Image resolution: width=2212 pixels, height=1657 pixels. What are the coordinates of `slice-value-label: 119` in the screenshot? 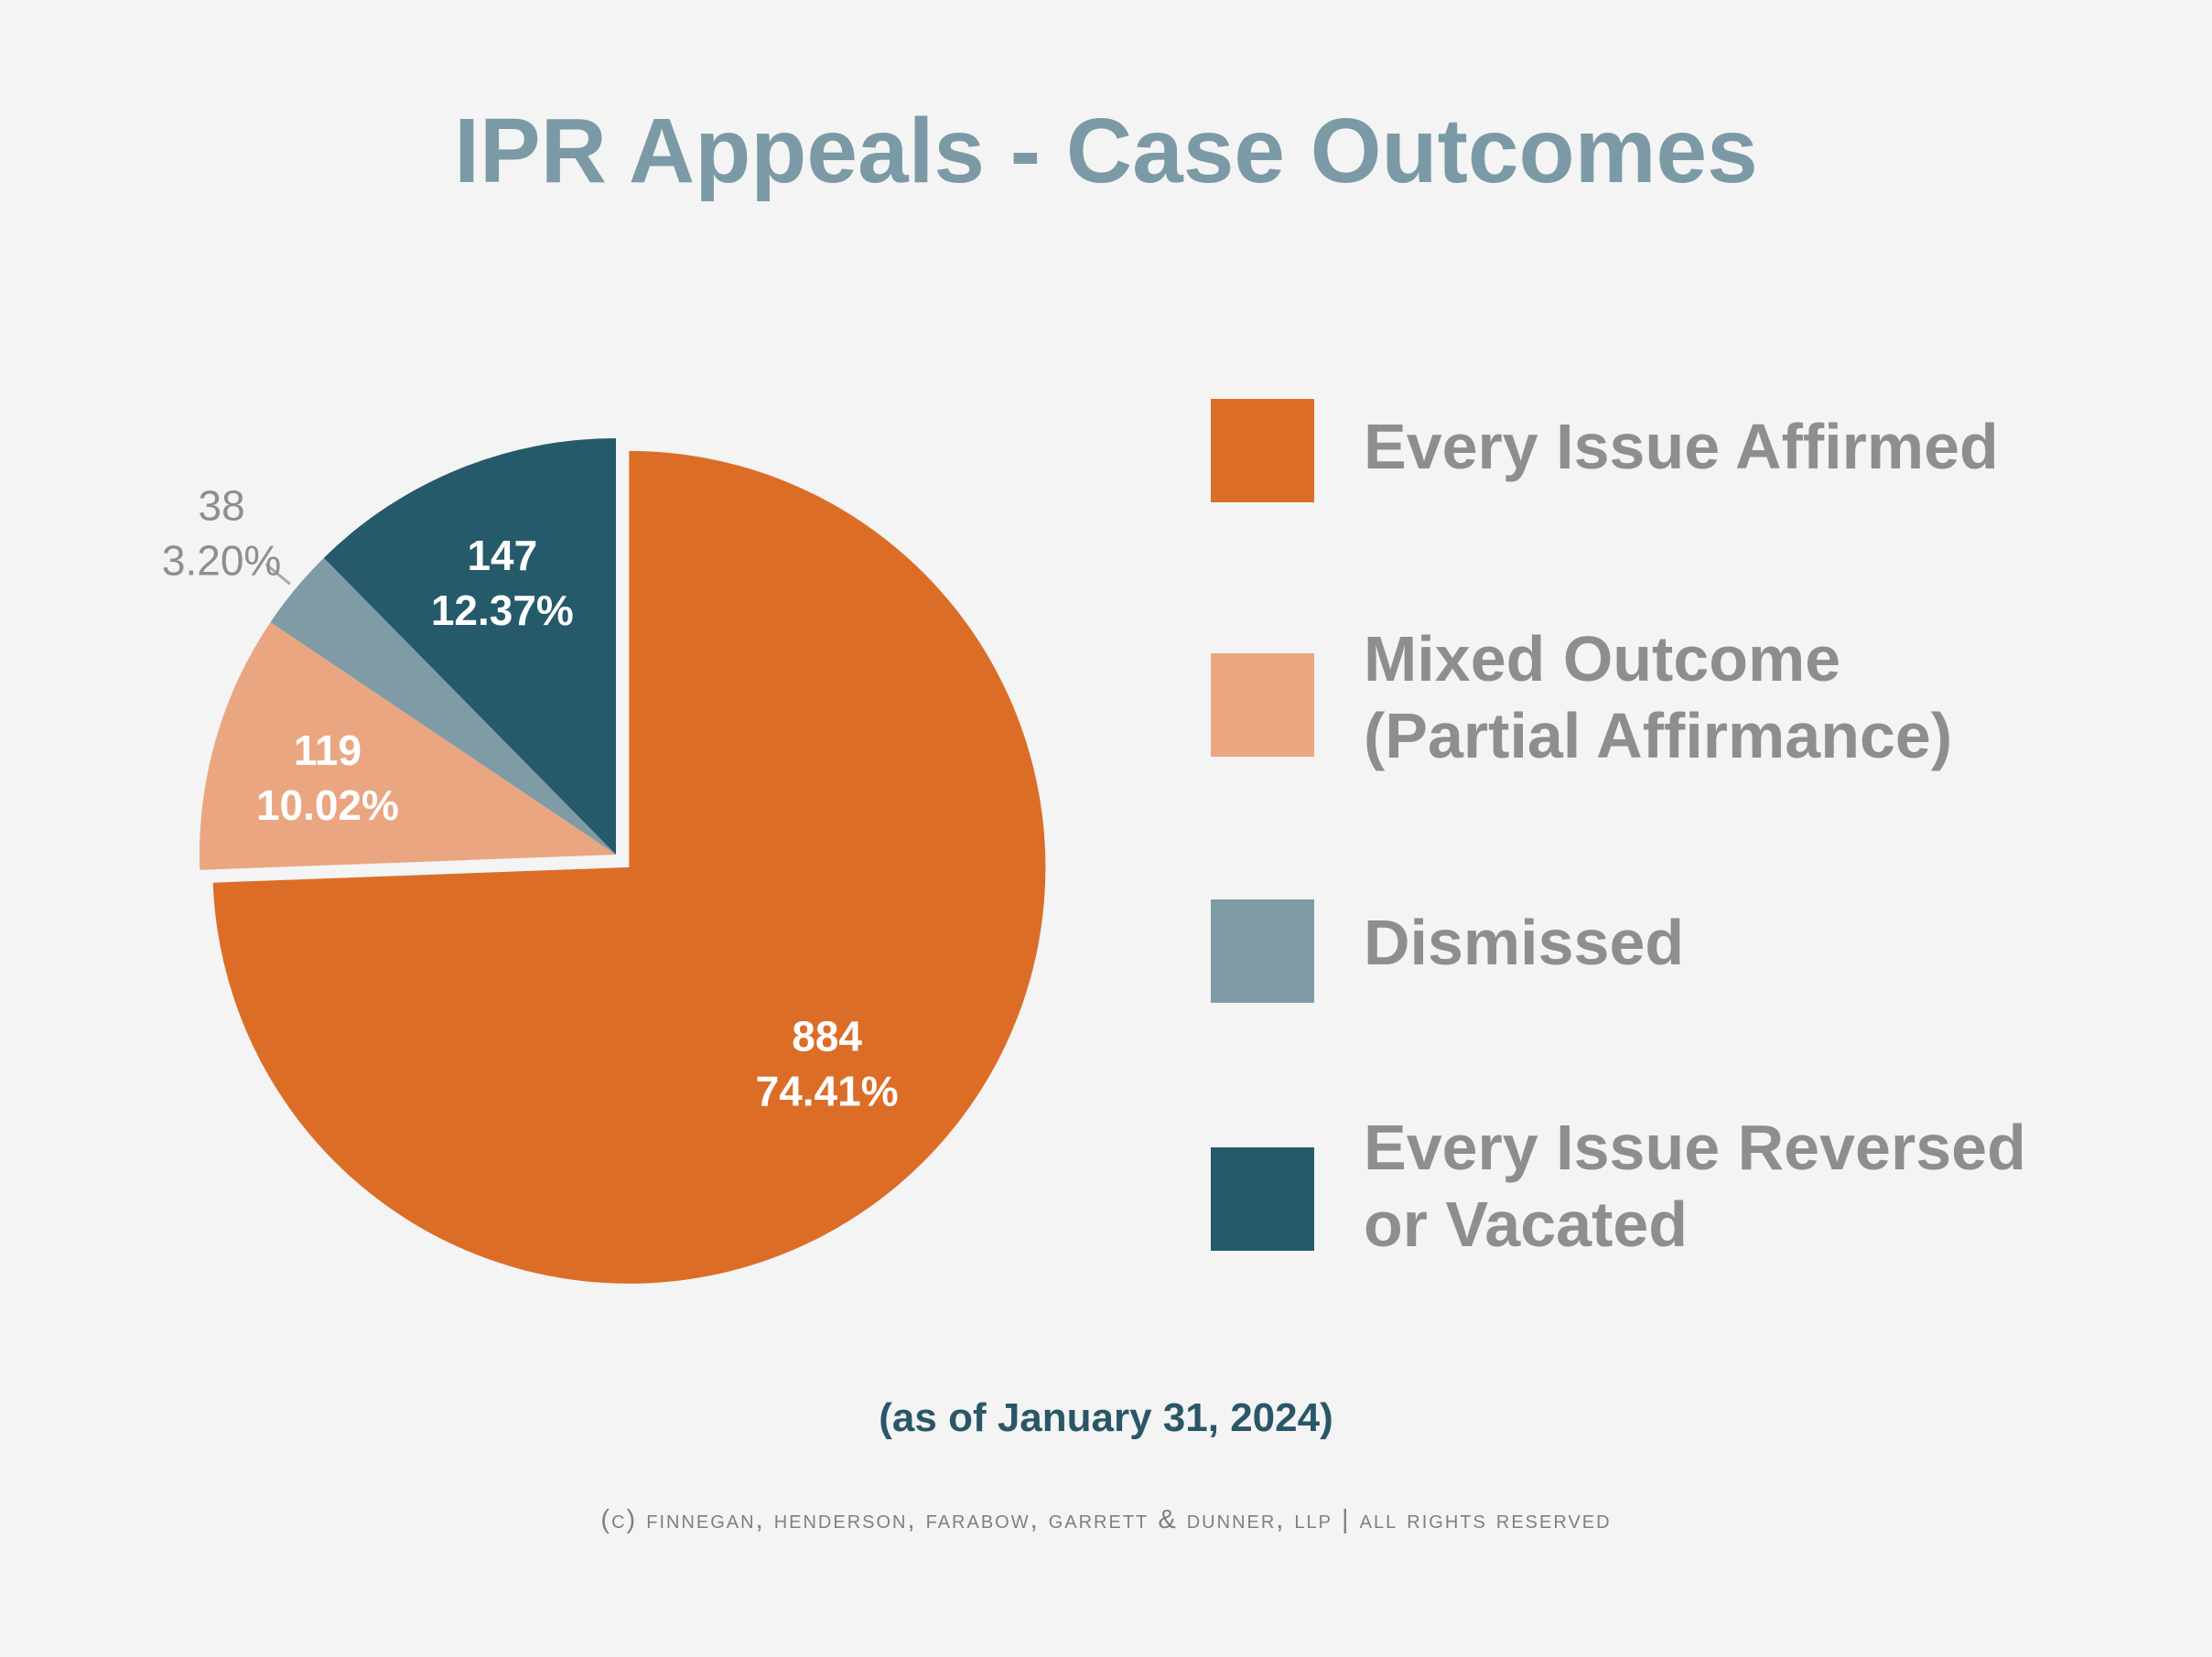 It's located at (327, 750).